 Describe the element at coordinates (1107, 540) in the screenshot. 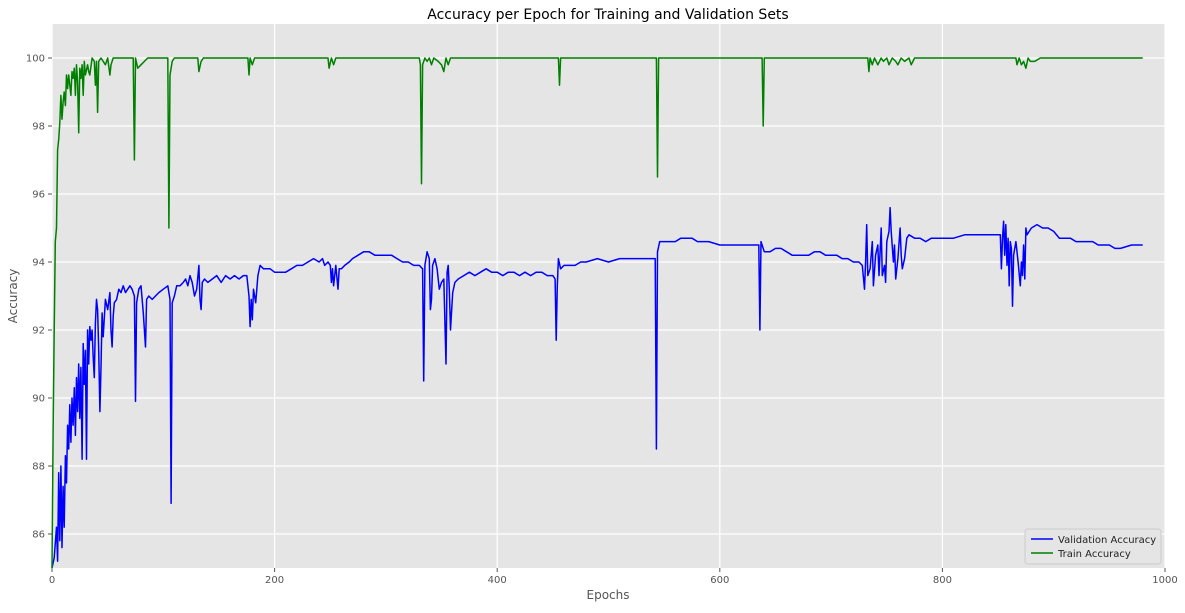

I see `legend-label-validation: Validation Accuracy` at that location.